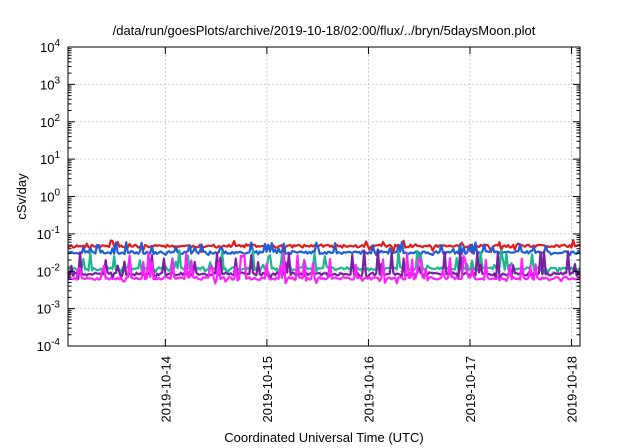 The height and width of the screenshot is (448, 640). Describe the element at coordinates (49, 270) in the screenshot. I see `y-tick-label: 10⁻²` at that location.